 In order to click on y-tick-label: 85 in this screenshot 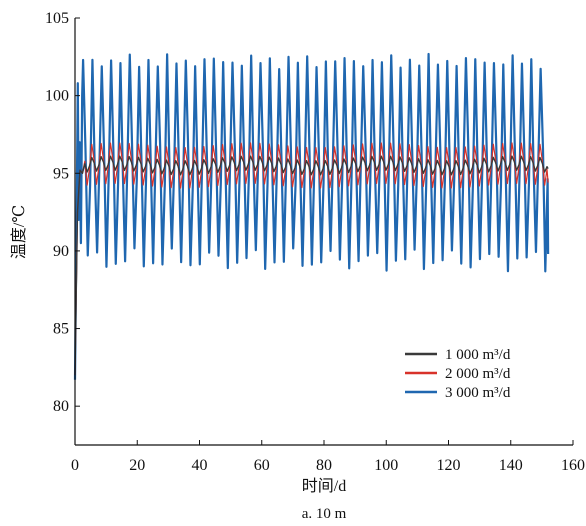, I will do `click(61, 329)`.